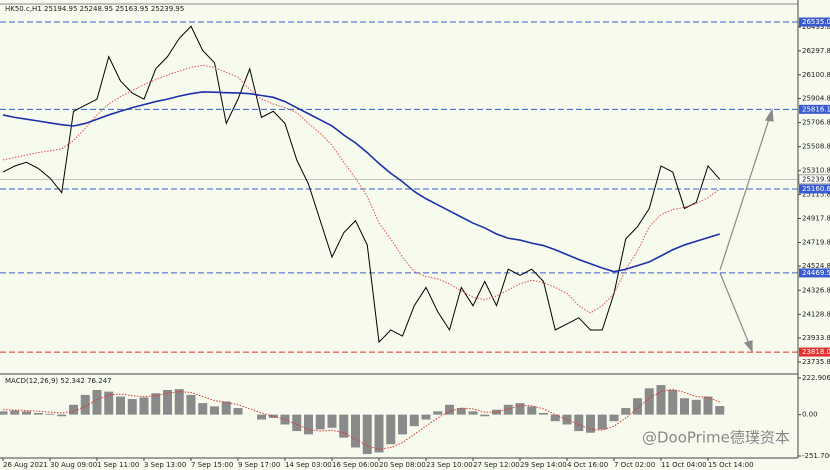 This screenshot has width=830, height=470. I want to click on watermark: @DooPrime德璞资本, so click(716, 438).